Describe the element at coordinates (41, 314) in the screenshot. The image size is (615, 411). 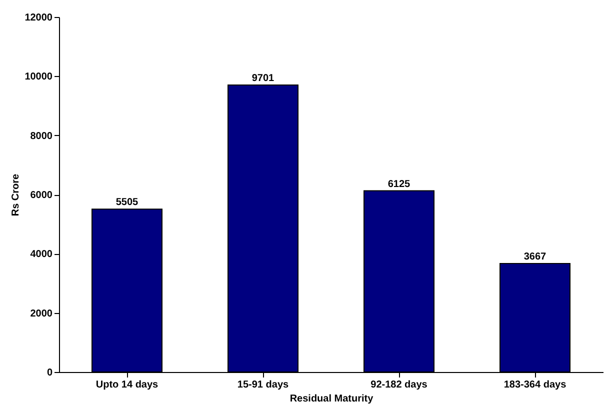
I see `y-tick-label: 2000` at that location.